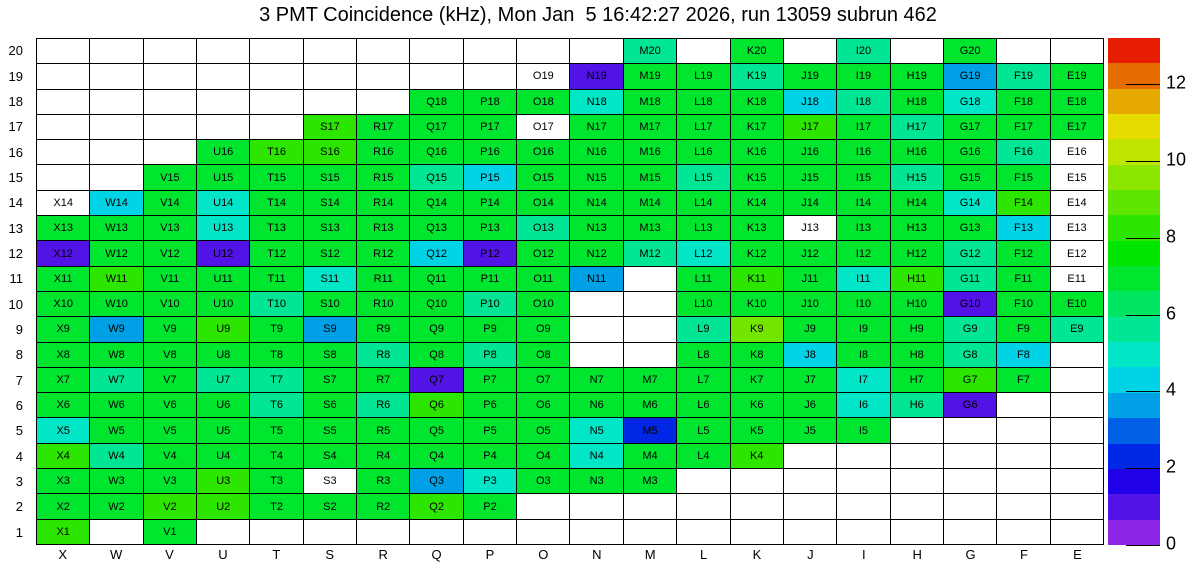  Describe the element at coordinates (63, 554) in the screenshot. I see `column-label-X: X` at that location.